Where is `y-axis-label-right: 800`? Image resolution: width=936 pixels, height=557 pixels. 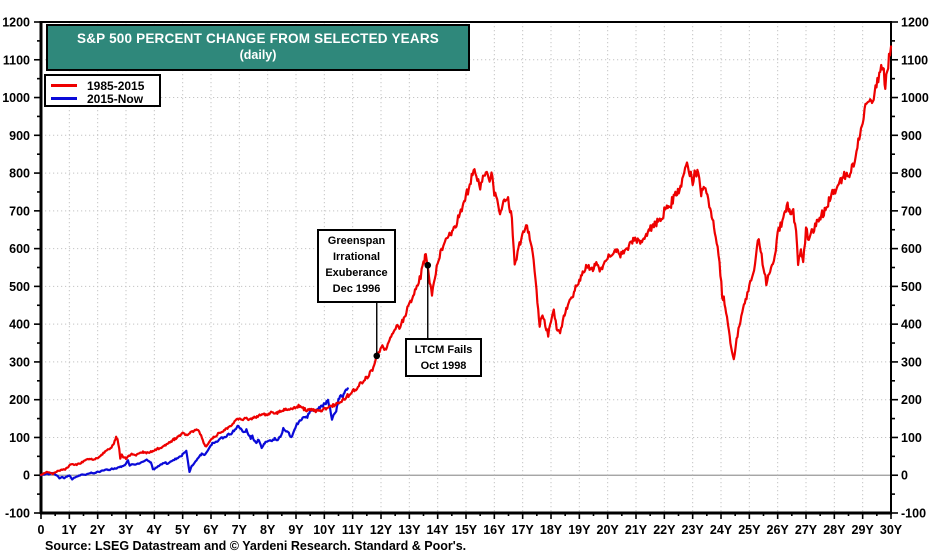 y-axis-label-right: 800 is located at coordinates (911, 174).